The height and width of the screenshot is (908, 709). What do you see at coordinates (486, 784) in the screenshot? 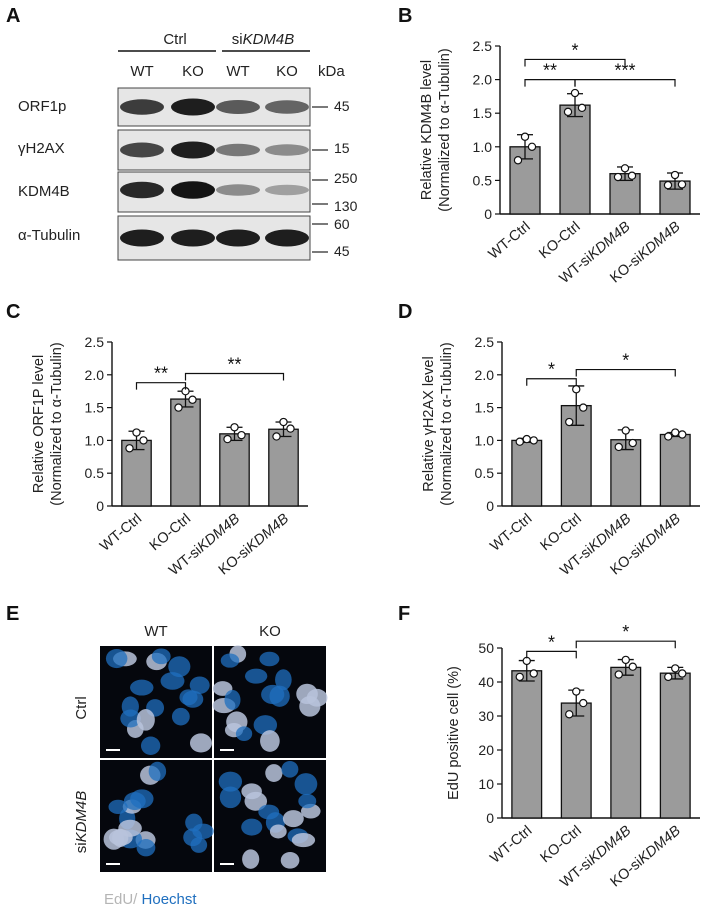
I see `y-tick-label: 10` at bounding box center [486, 784].